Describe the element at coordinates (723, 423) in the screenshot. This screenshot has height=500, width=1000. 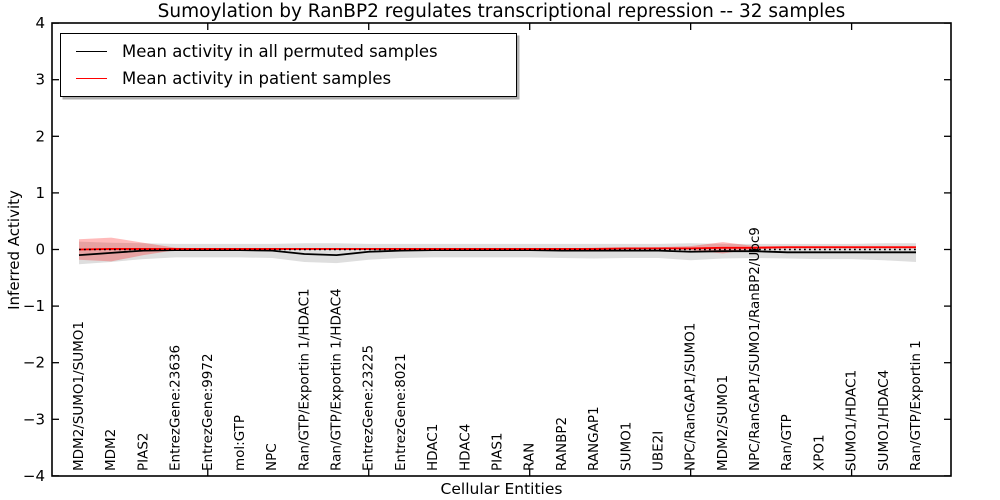
I see `x-category-label: MDM2/SUMO1` at that location.